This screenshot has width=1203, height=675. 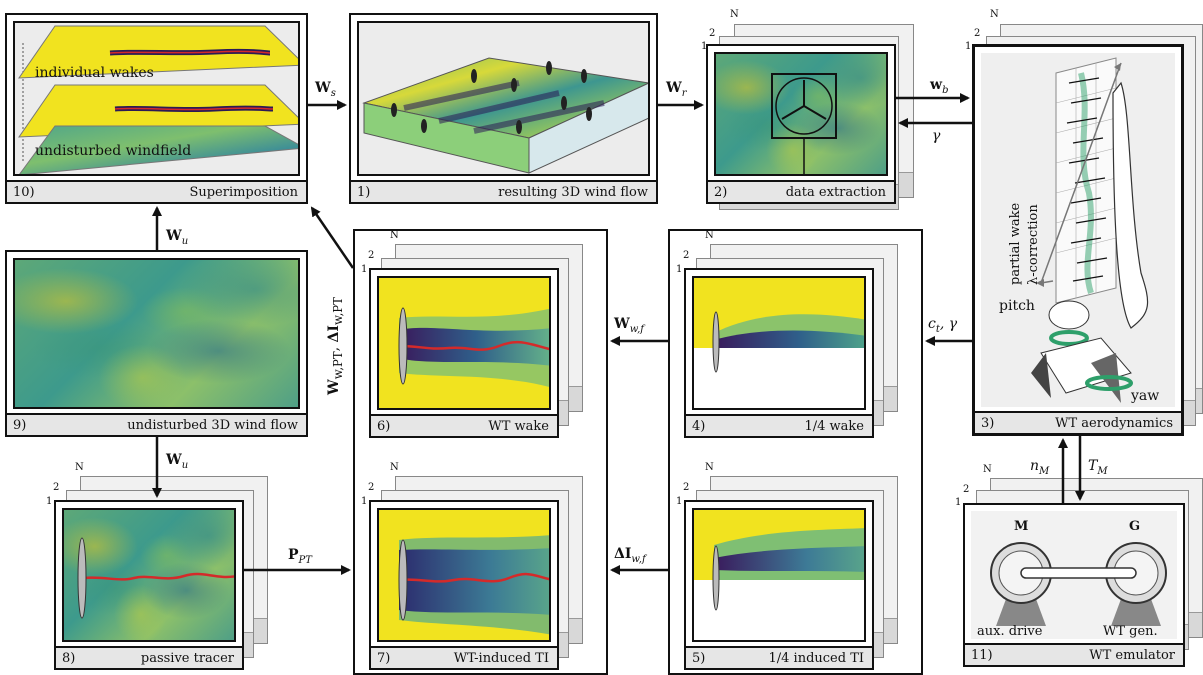 I want to click on signal-wwf: Ww,f, so click(x=629, y=325).